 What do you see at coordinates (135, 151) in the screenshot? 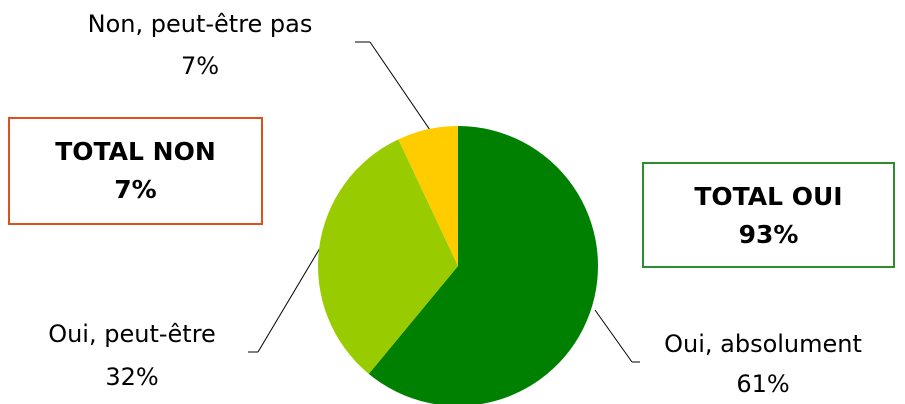
I see `annotation-text: TOTAL NON` at bounding box center [135, 151].